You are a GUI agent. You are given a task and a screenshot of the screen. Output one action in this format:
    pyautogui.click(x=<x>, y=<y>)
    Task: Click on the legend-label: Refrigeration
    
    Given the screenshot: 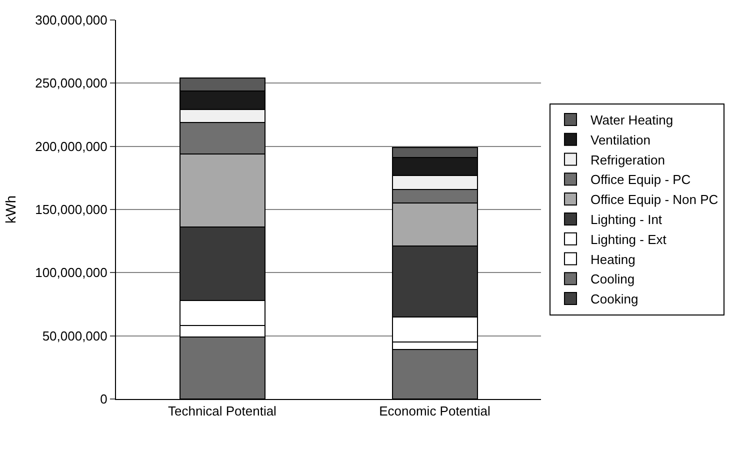 What is the action you would take?
    pyautogui.click(x=627, y=160)
    